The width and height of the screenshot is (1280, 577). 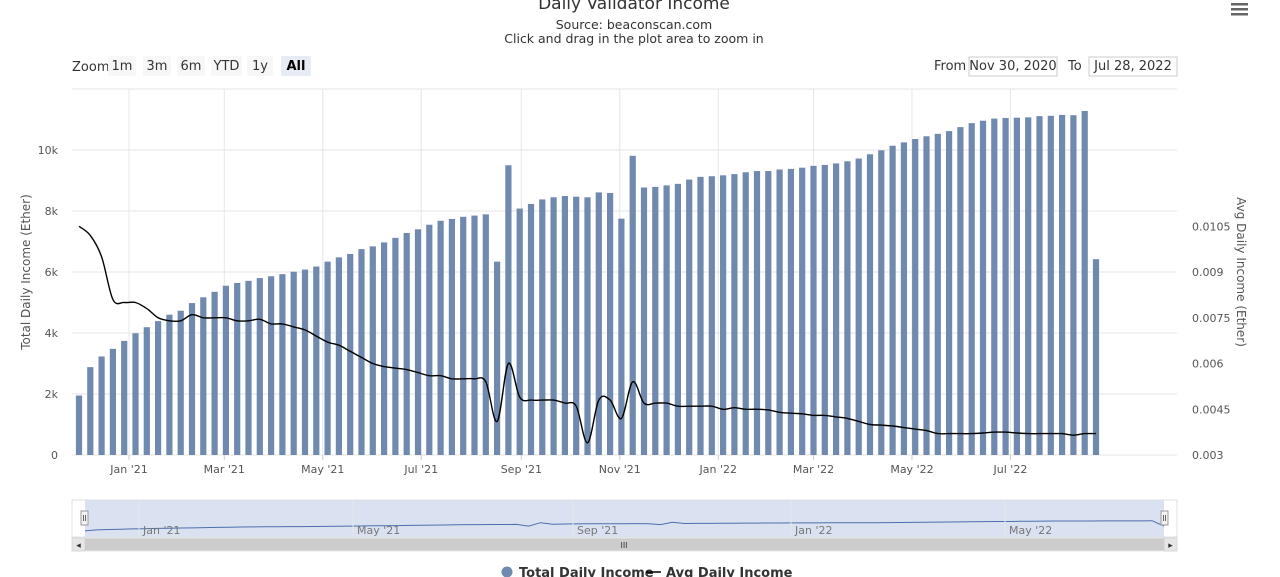 I want to click on zoom-button-6m: 6m, so click(x=191, y=66).